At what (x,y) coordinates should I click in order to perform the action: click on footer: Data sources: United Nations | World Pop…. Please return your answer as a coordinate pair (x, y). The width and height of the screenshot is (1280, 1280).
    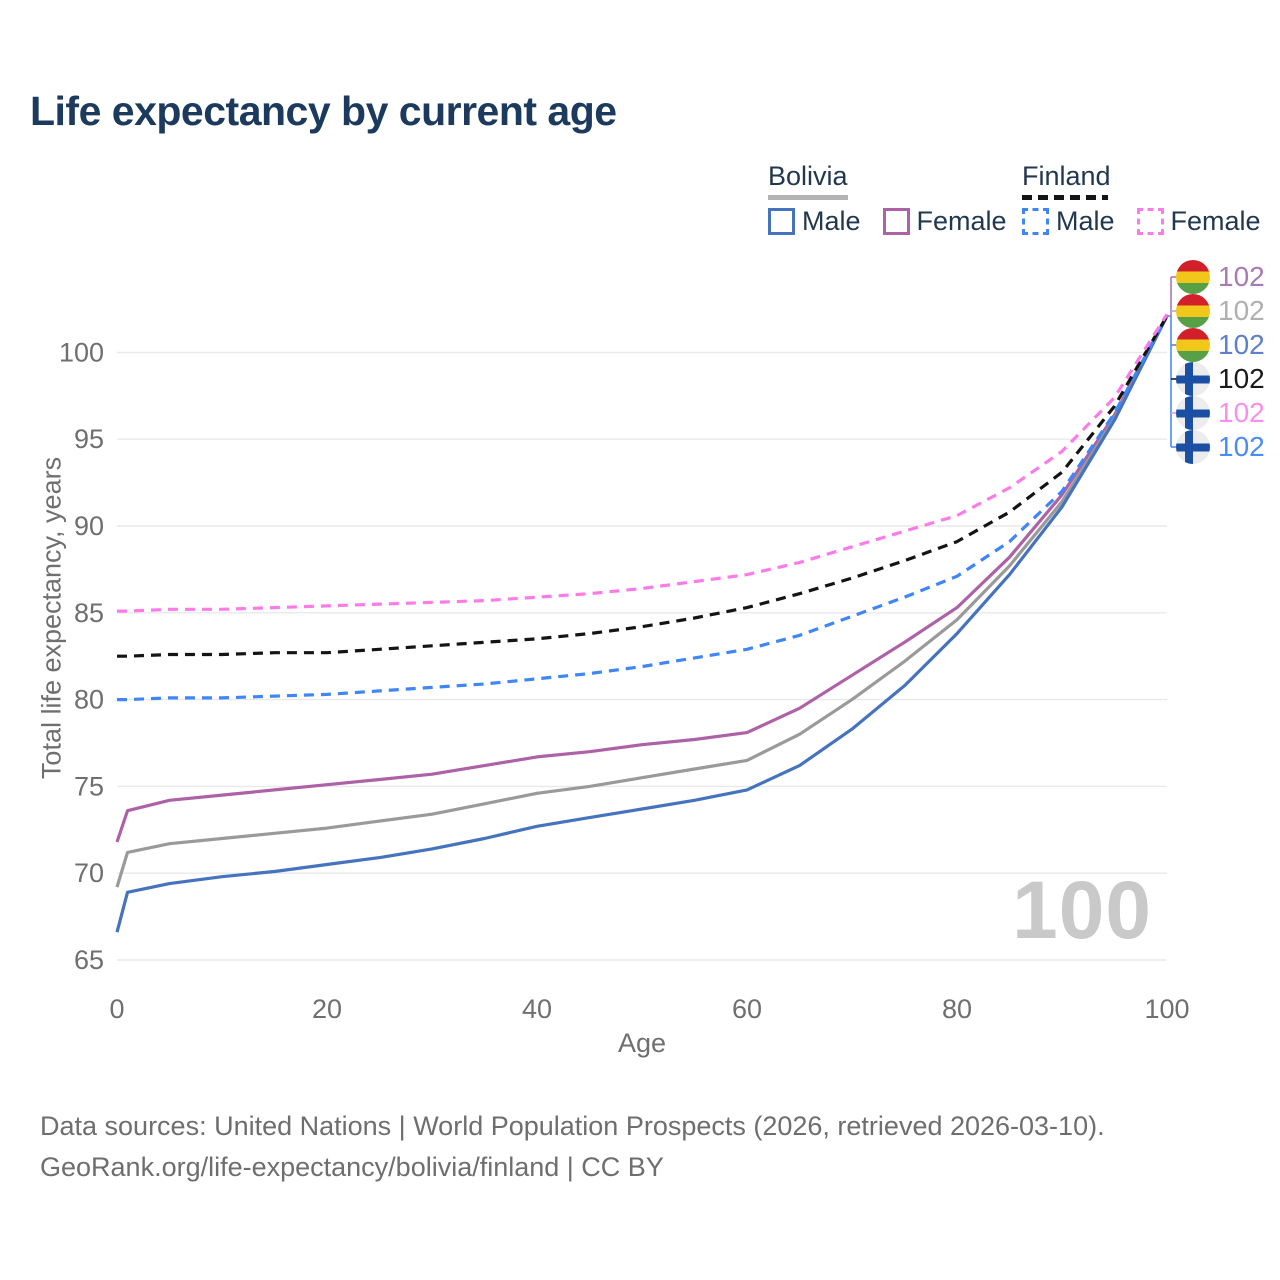
    Looking at the image, I should click on (572, 1147).